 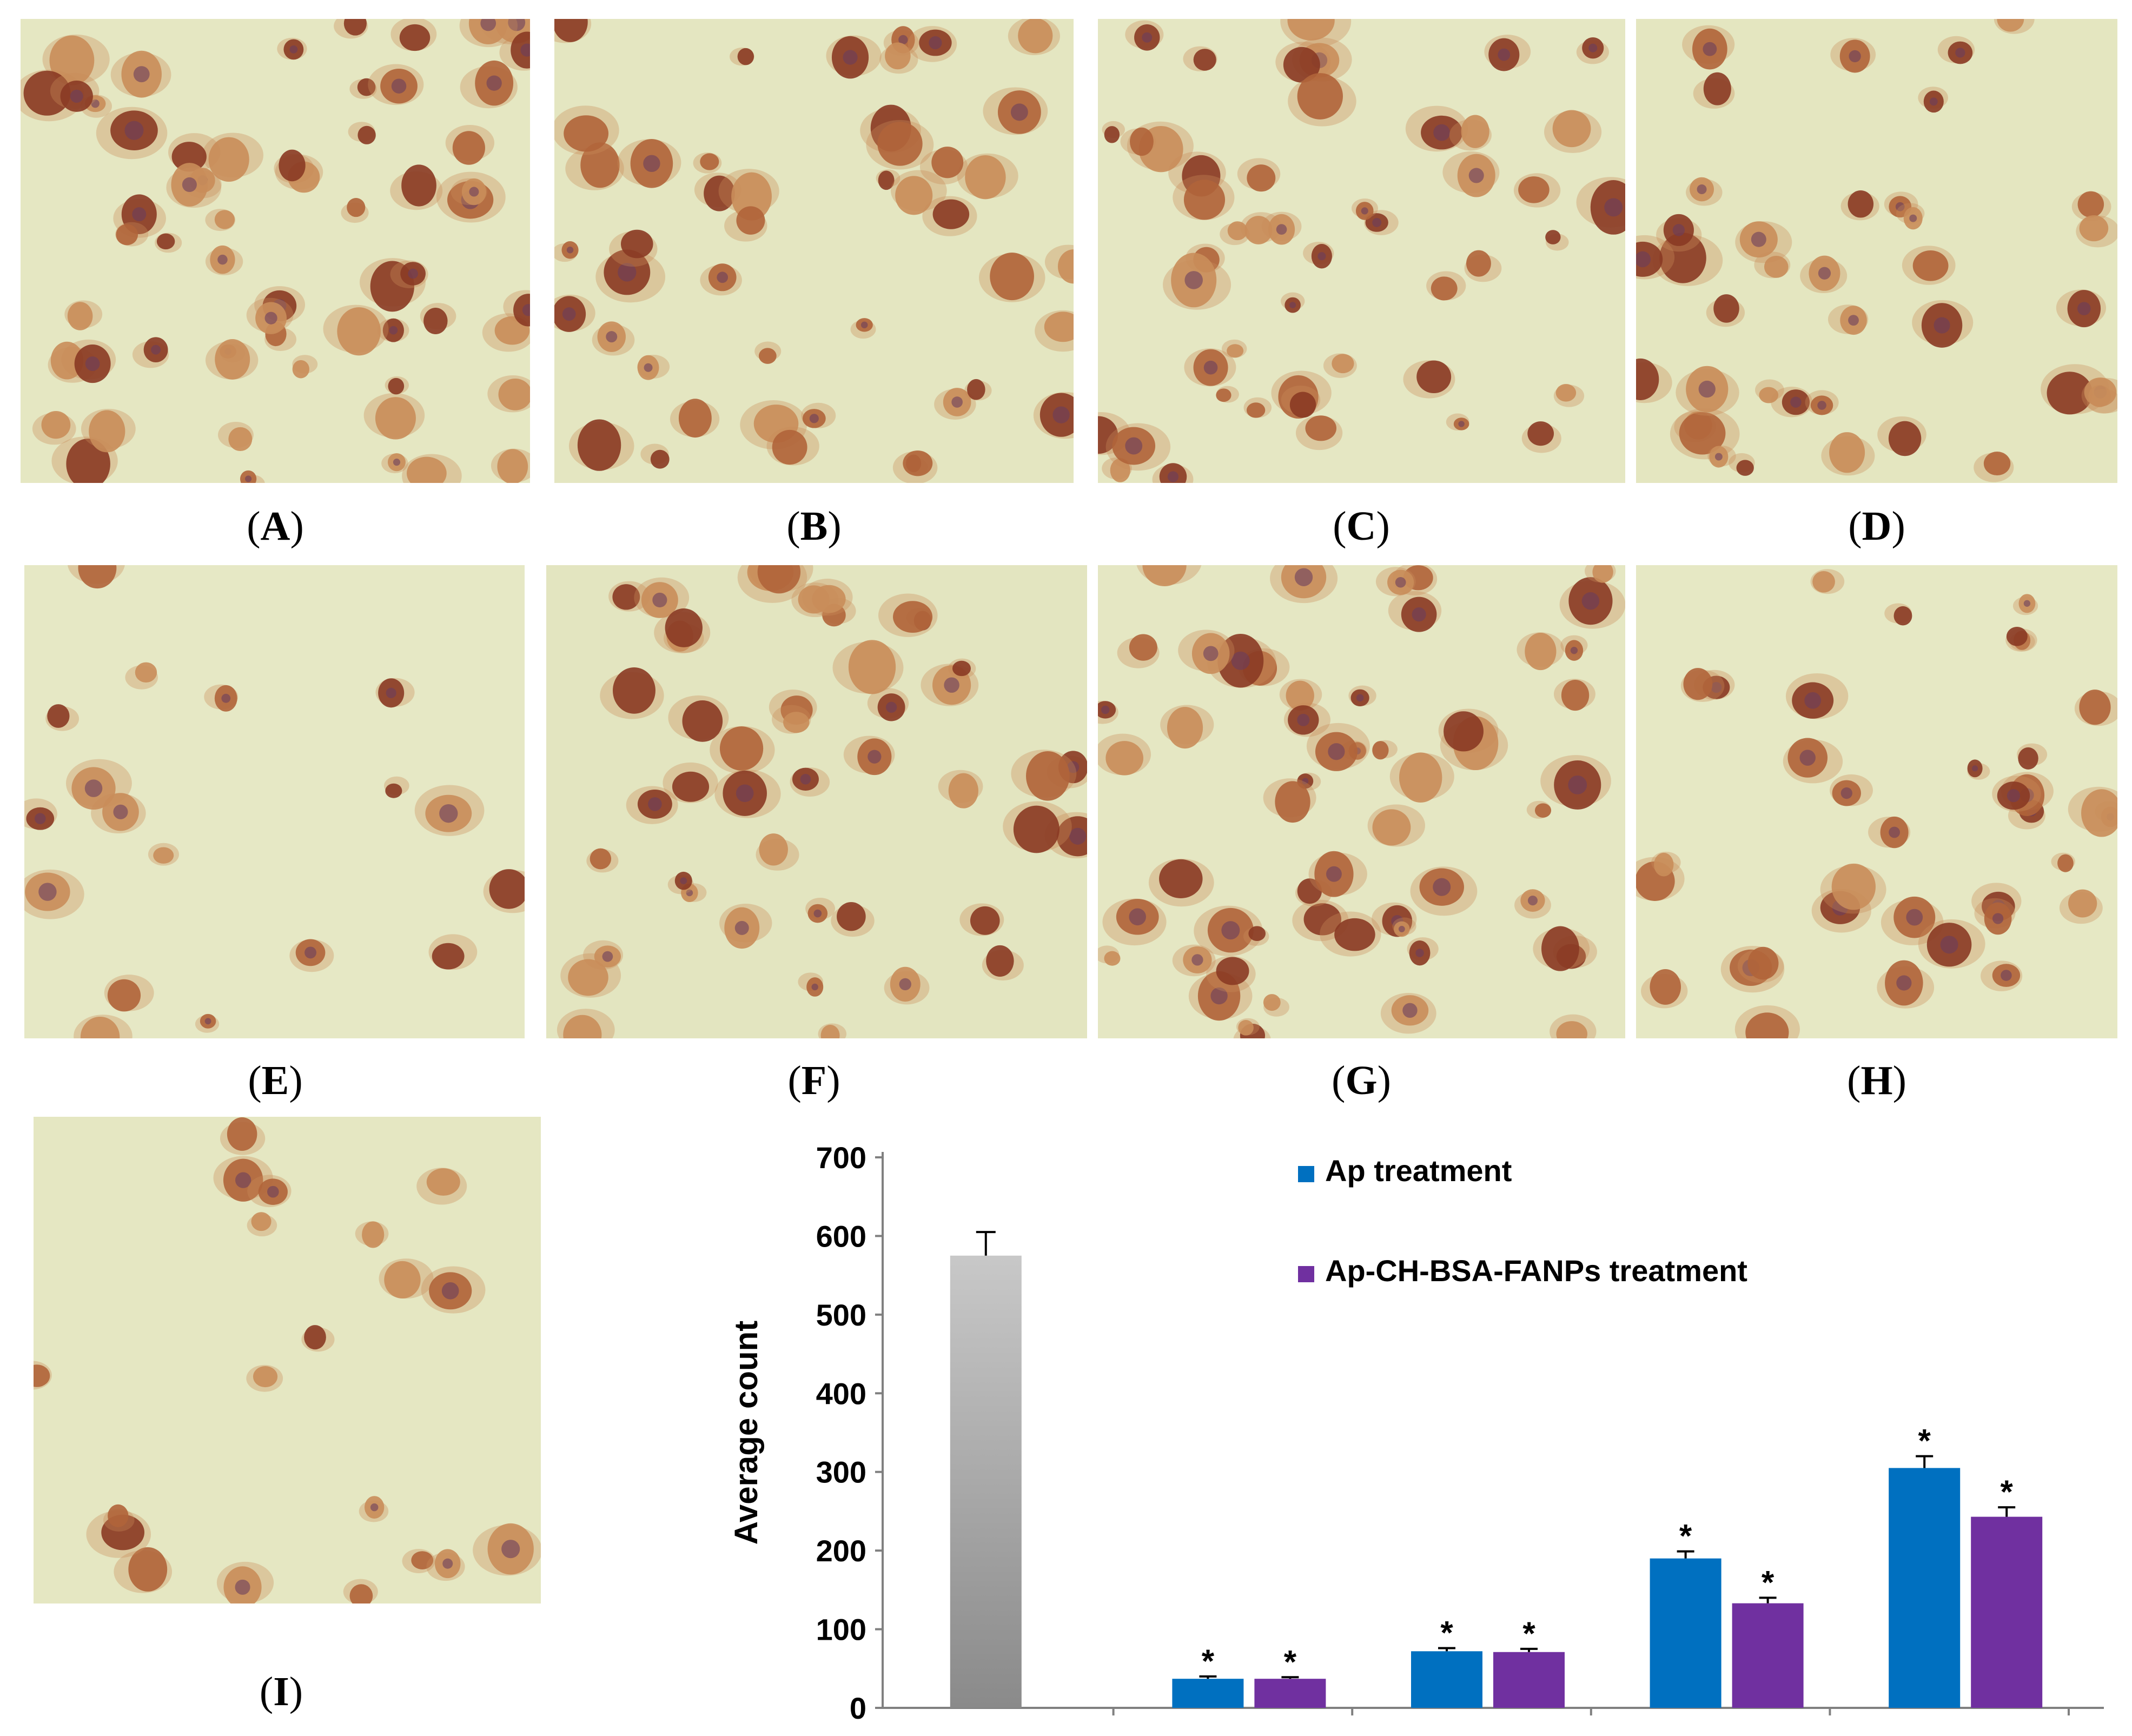 I want to click on micrograph-d-image, so click(x=1876, y=251).